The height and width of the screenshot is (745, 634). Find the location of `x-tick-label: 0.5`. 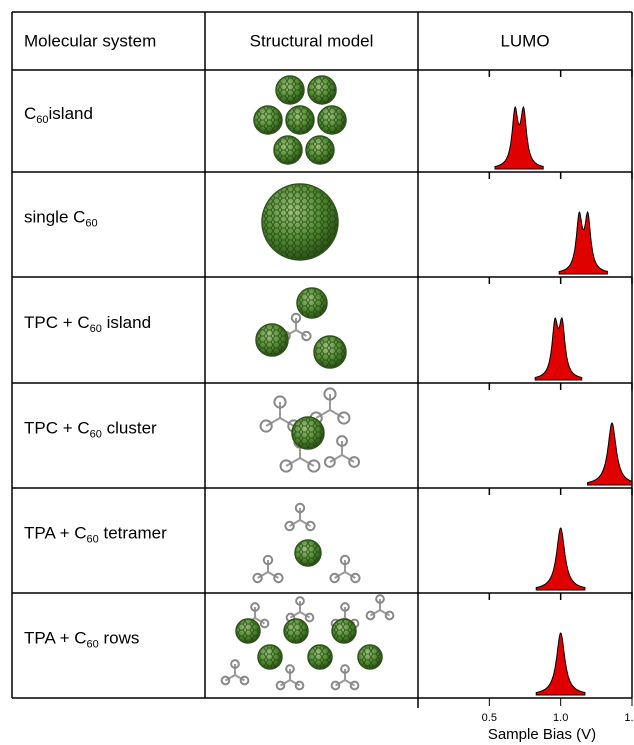

x-tick-label: 0.5 is located at coordinates (489, 718).